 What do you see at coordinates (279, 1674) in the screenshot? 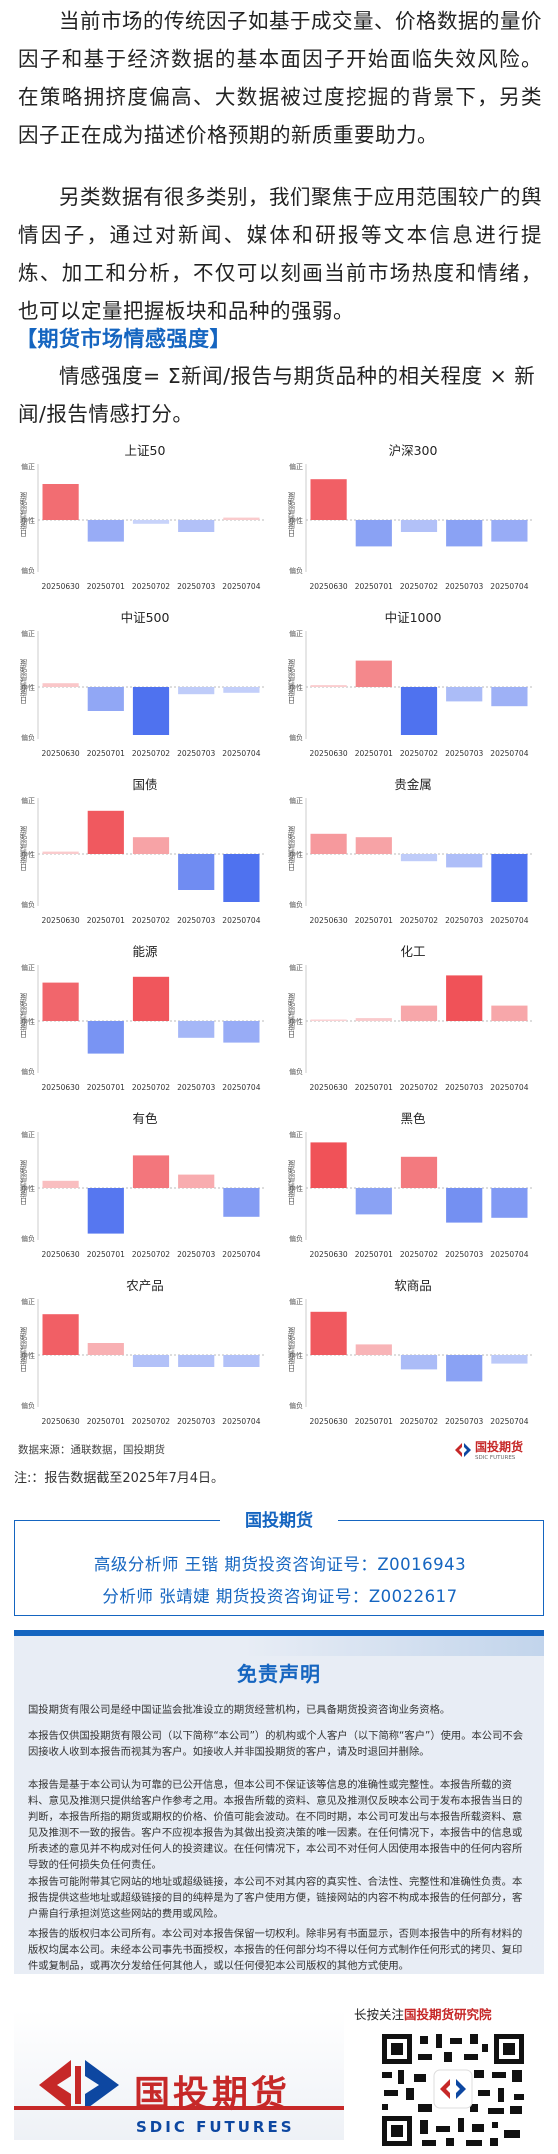
I see `disclaimer-title: 免责声明` at bounding box center [279, 1674].